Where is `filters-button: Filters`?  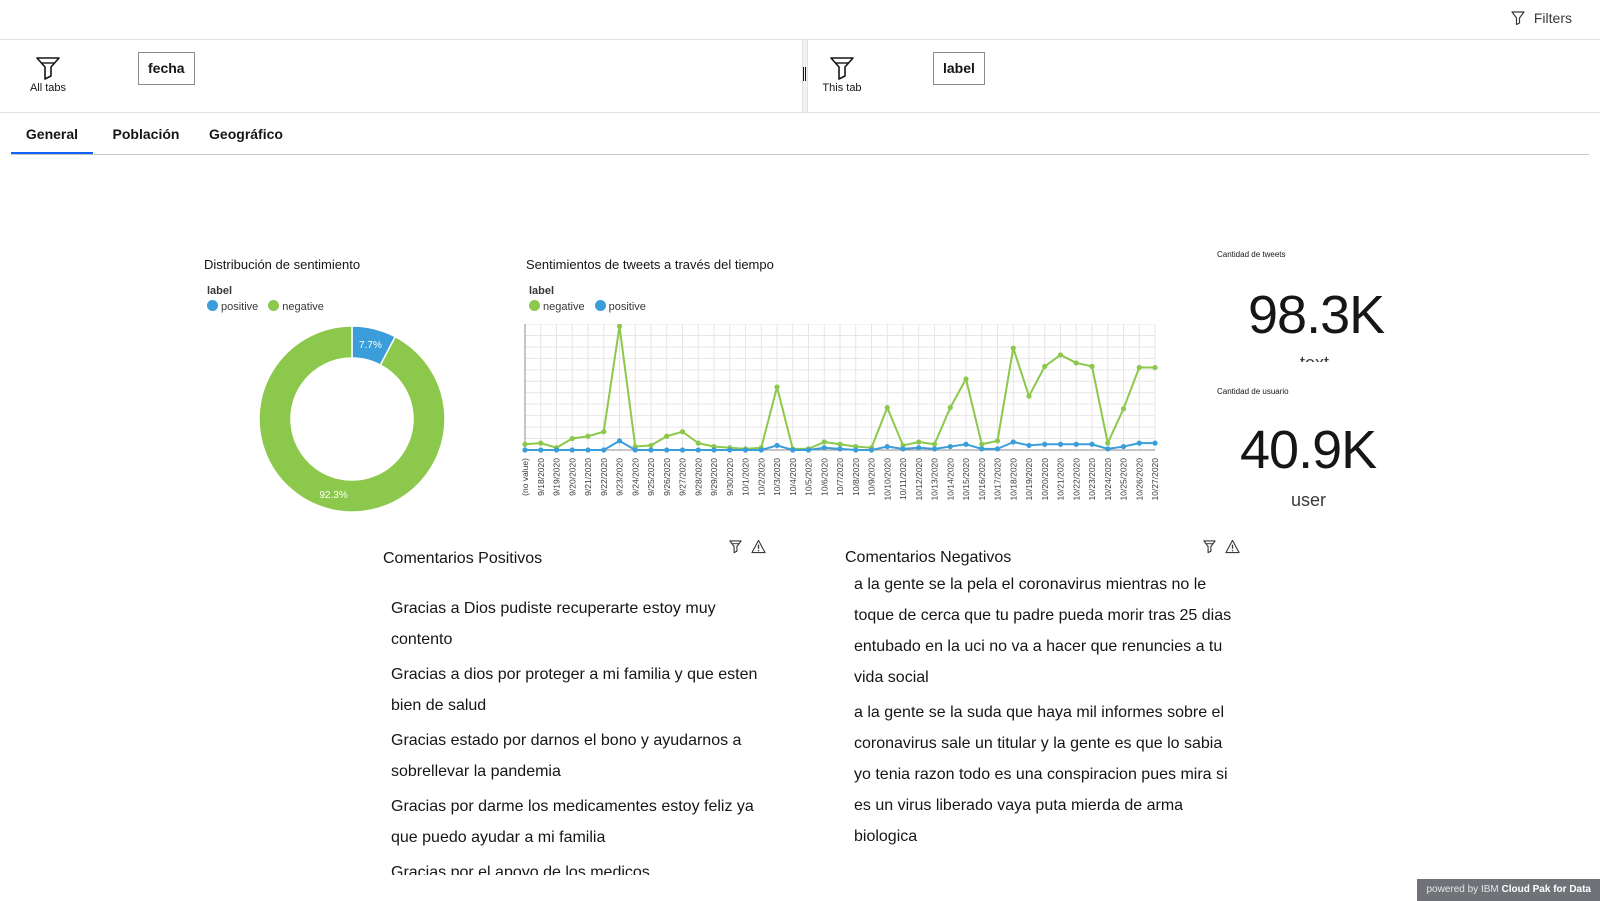 filters-button: Filters is located at coordinates (1541, 18).